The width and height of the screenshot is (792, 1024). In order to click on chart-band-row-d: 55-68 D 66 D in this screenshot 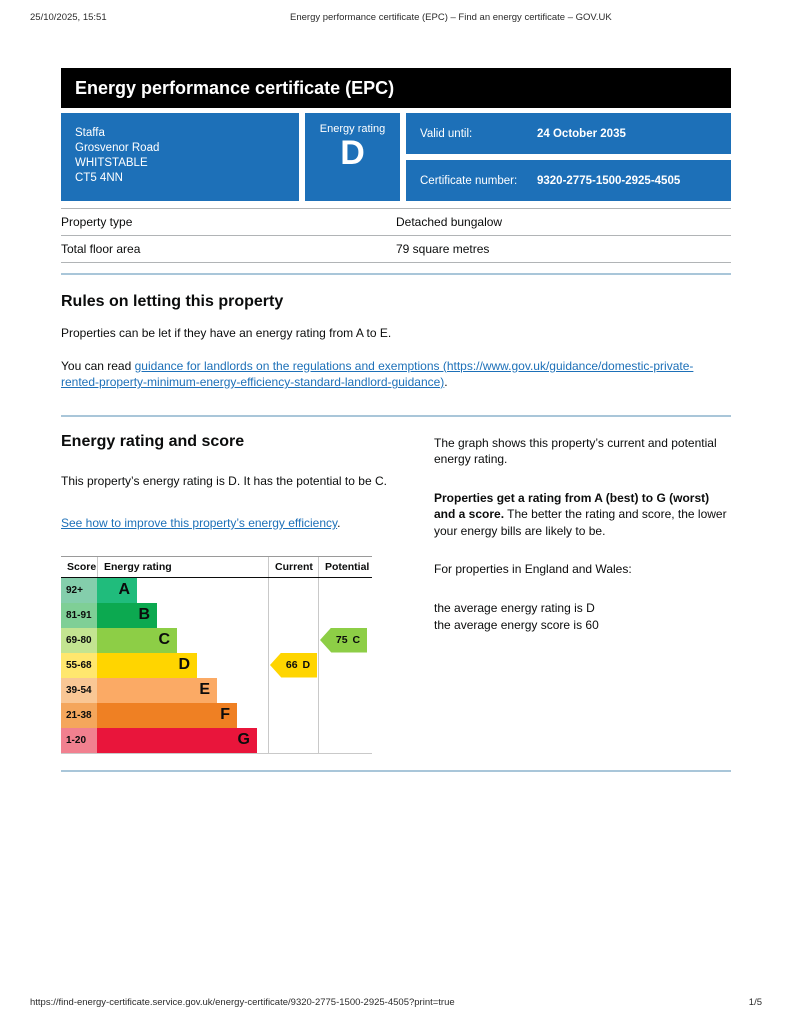, I will do `click(216, 665)`.